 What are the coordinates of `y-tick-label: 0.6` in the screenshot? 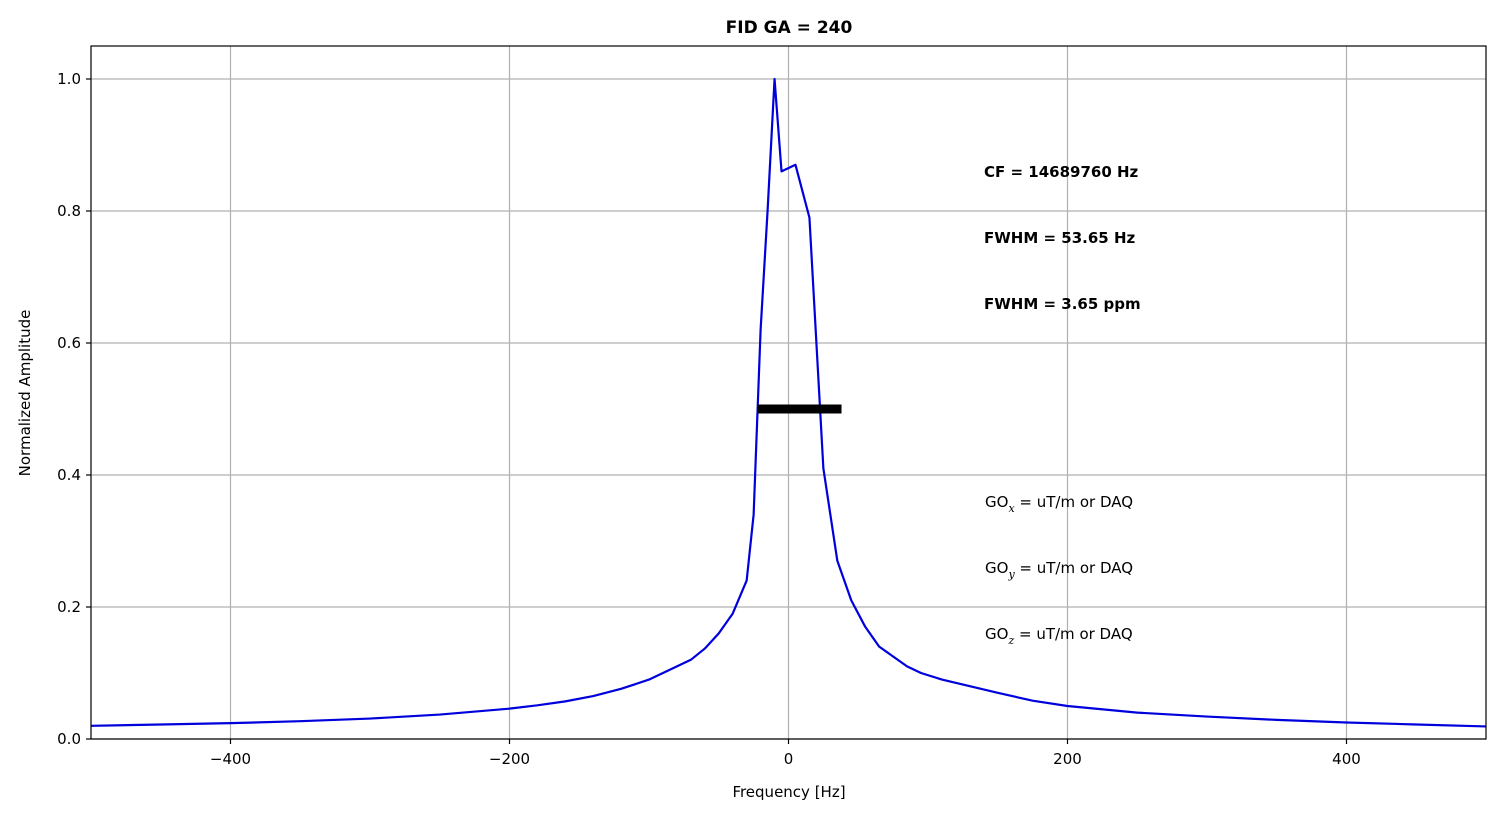 It's located at (69, 343).